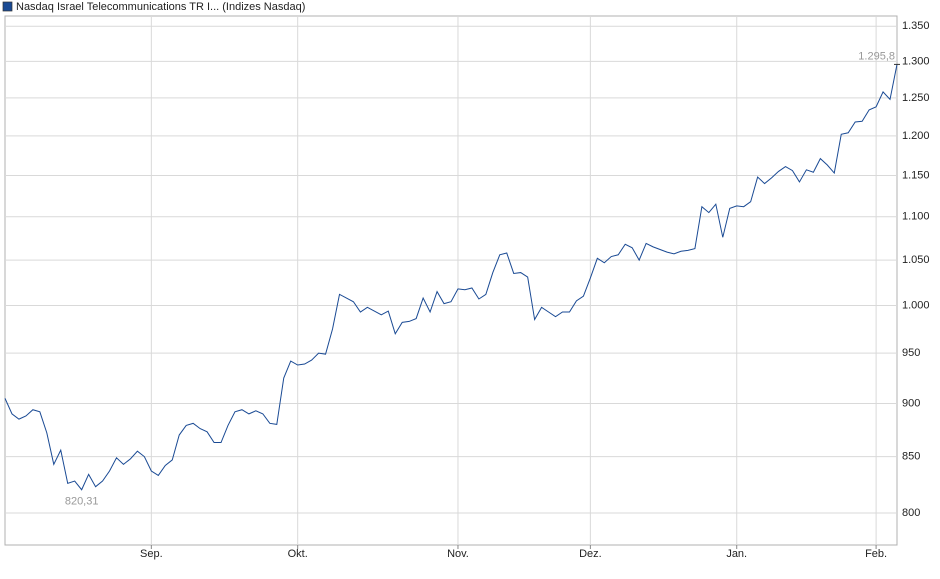 The height and width of the screenshot is (579, 940). What do you see at coordinates (590, 554) in the screenshot?
I see `x-tick-label: Dez.` at bounding box center [590, 554].